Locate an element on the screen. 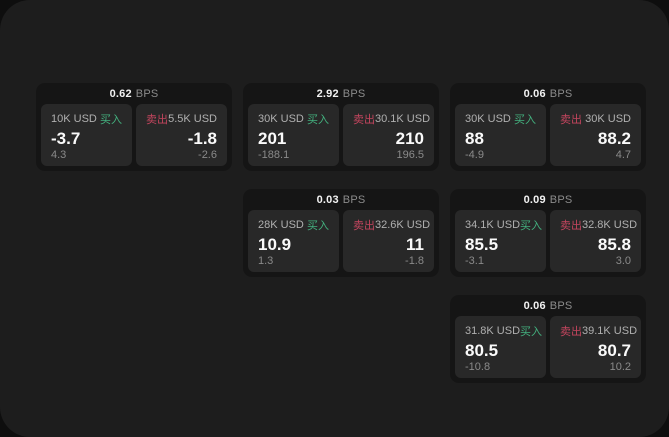  buy-panel: 31.8K USD 买入 80.5 -10.8 is located at coordinates (500, 347).